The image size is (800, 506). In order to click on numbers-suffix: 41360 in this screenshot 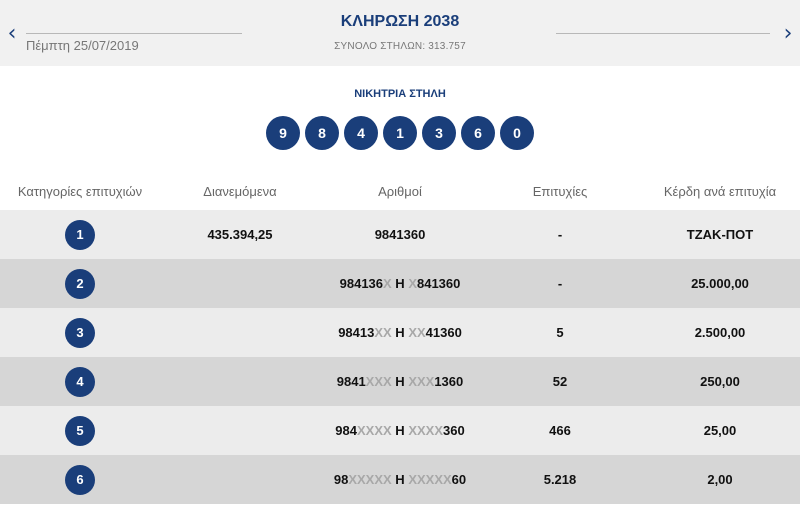, I will do `click(443, 332)`.